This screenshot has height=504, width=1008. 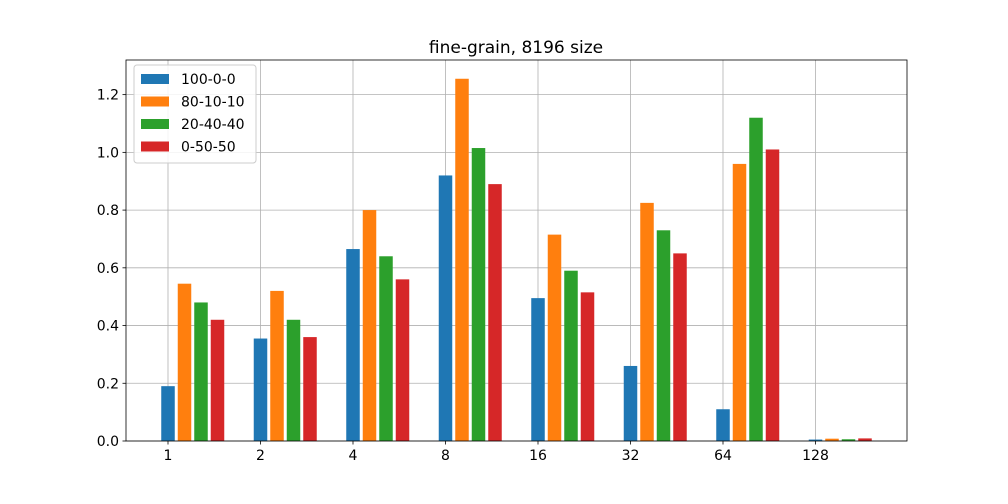 What do you see at coordinates (208, 148) in the screenshot?
I see `legend-label: 0-50-50` at bounding box center [208, 148].